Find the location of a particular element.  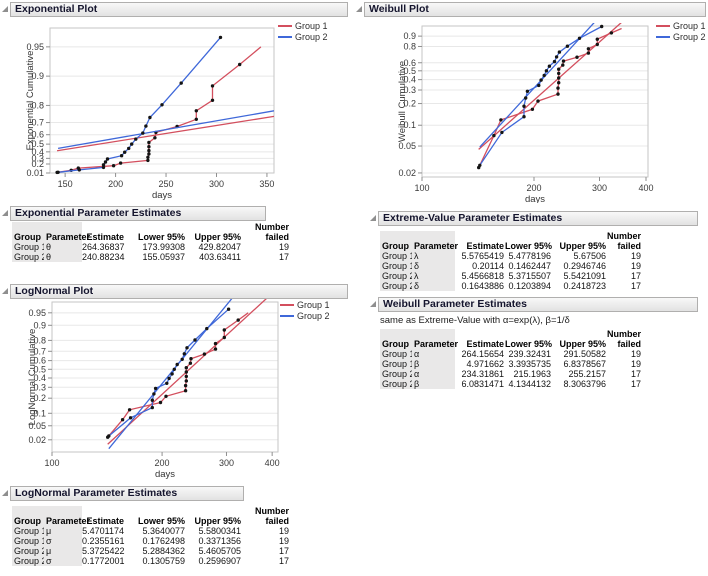

table-cell: 5.2884362 is located at coordinates (163, 551).